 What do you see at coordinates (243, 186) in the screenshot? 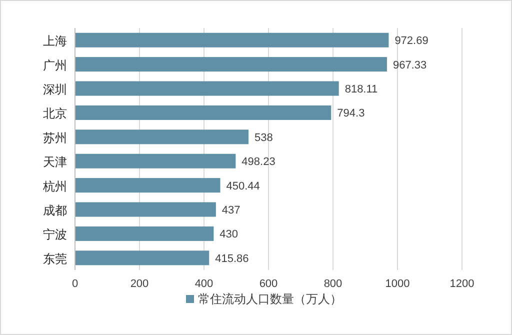
I see `data-label: 450.44` at bounding box center [243, 186].